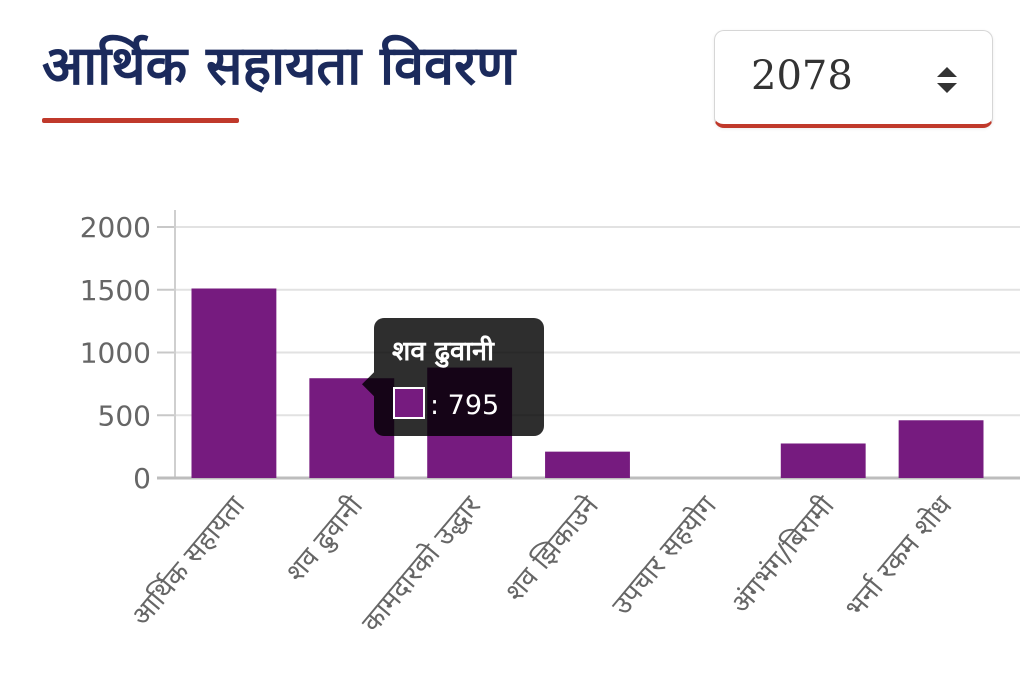 The height and width of the screenshot is (697, 1020). I want to click on x-tick-label: शव झिकाउने, so click(552, 548).